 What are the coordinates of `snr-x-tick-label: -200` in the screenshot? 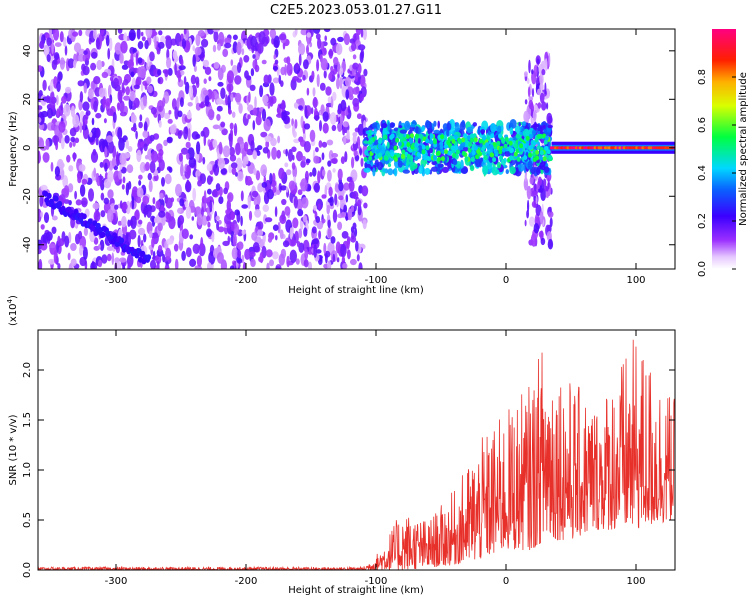 It's located at (246, 581).